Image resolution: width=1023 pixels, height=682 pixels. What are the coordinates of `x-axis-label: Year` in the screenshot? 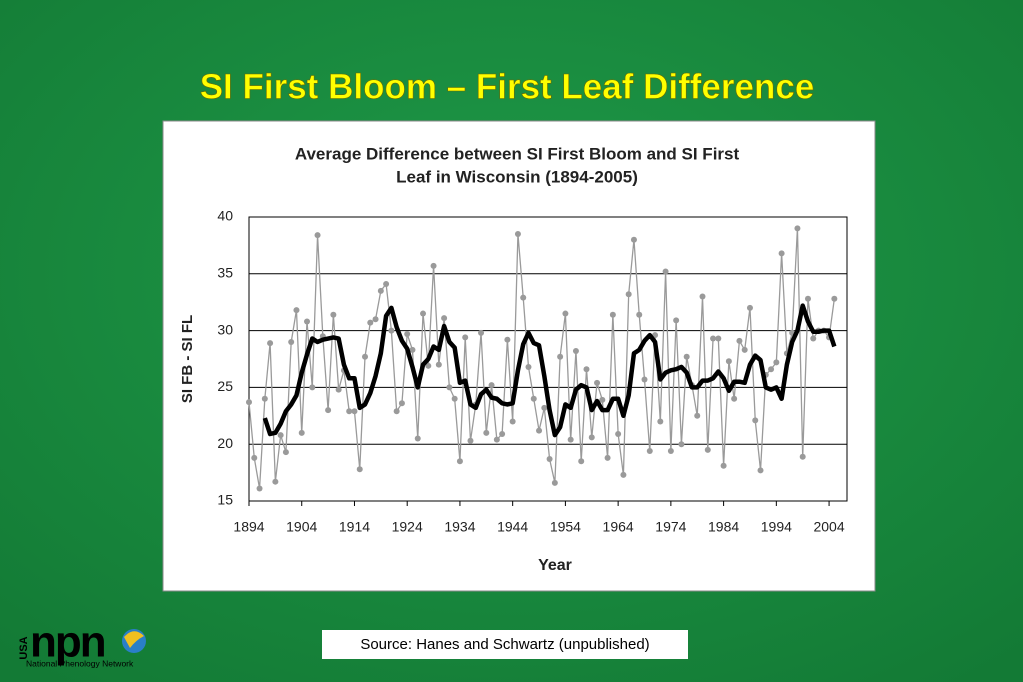 It's located at (555, 565).